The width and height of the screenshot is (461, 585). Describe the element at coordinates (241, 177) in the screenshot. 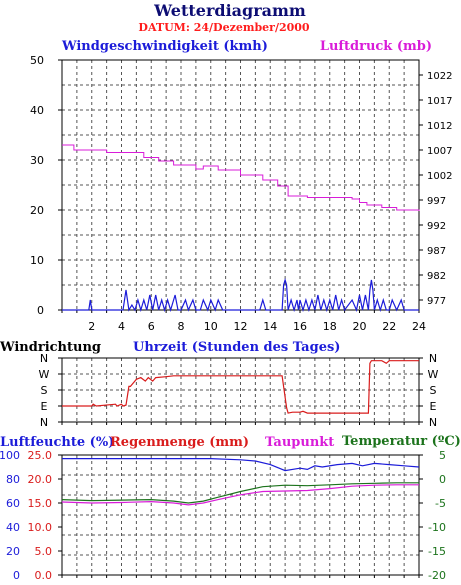

I see `pressure-series-line` at that location.